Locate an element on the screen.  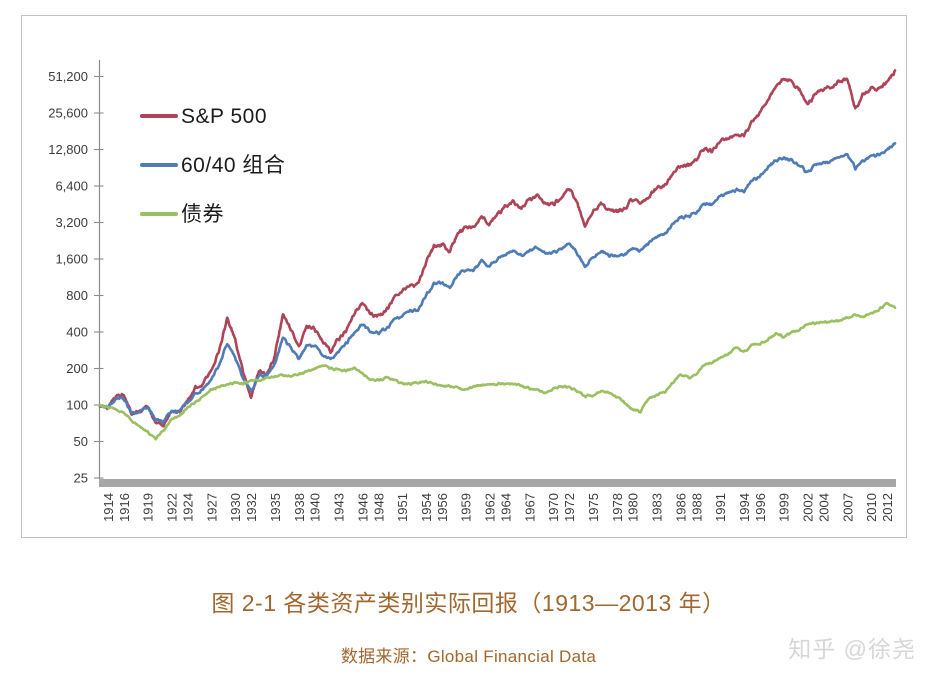
x-tick-label: 1946 is located at coordinates (362, 507).